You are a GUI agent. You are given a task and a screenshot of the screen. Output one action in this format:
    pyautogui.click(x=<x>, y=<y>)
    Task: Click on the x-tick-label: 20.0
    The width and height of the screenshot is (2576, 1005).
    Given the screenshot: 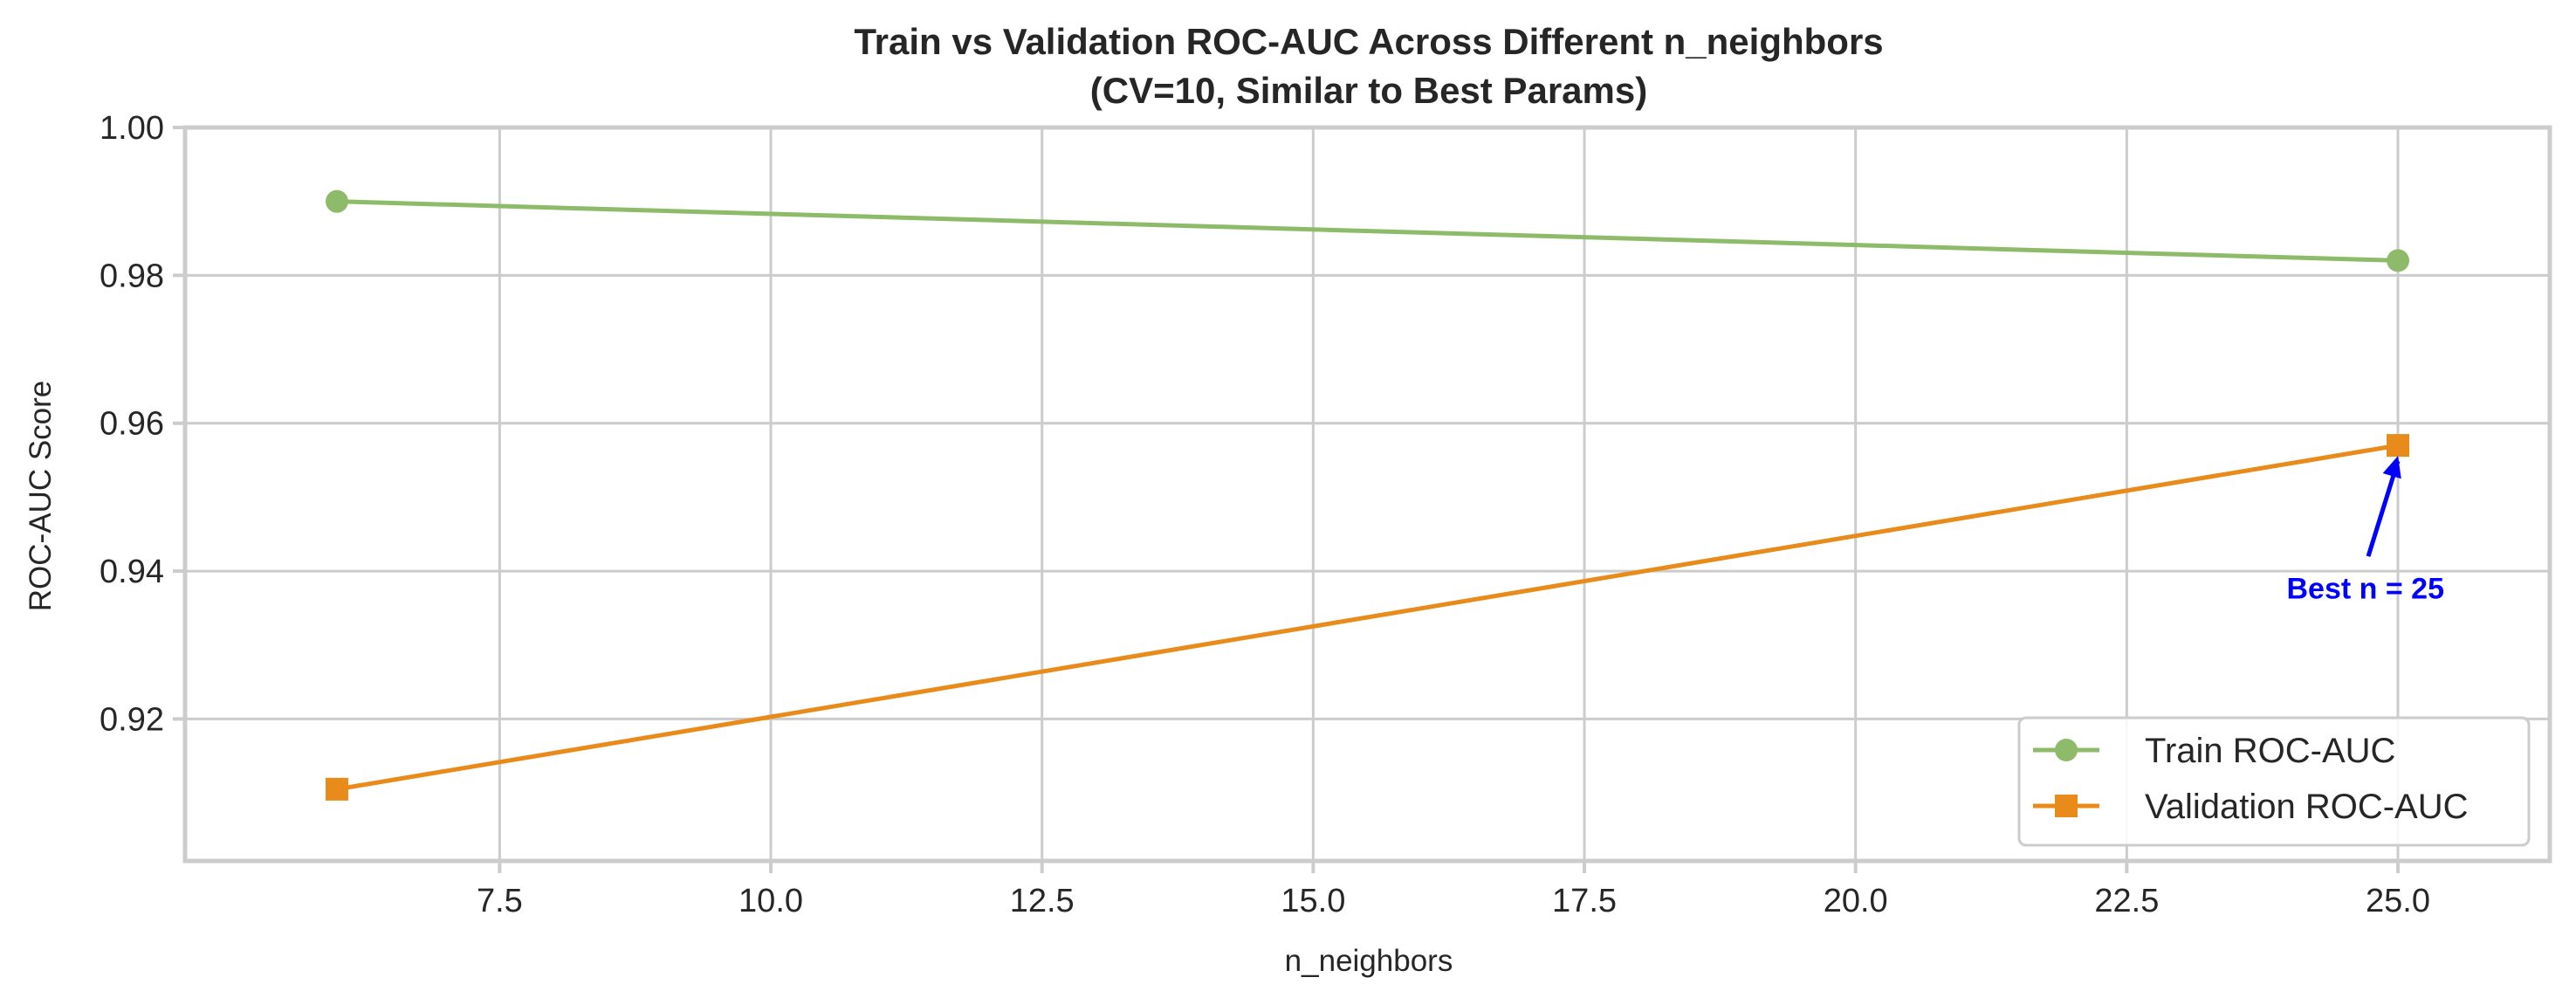 What is the action you would take?
    pyautogui.click(x=1856, y=901)
    